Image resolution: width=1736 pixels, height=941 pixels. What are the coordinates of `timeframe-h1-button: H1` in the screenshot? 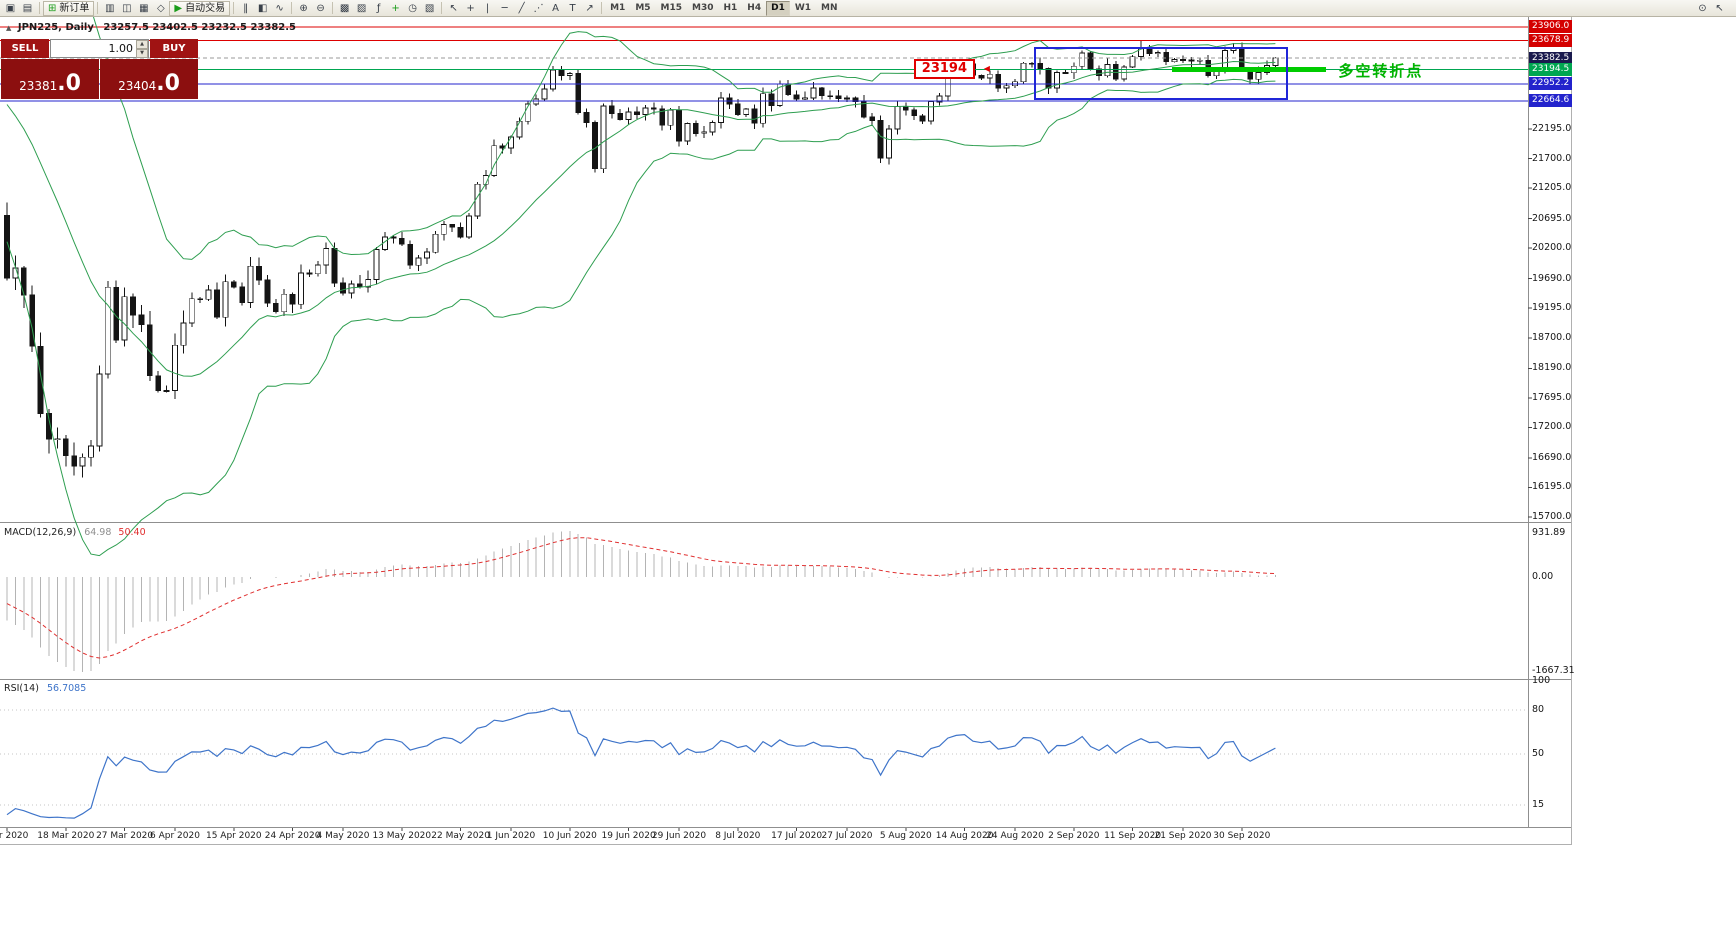 It's located at (731, 8).